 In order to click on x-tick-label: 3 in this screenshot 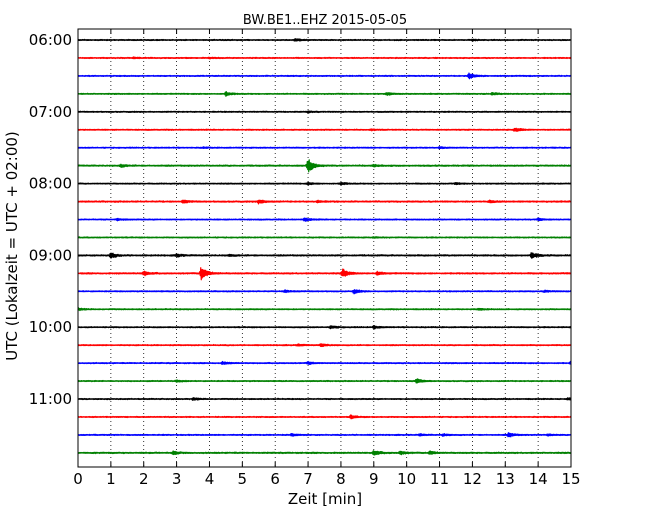, I will do `click(177, 479)`.